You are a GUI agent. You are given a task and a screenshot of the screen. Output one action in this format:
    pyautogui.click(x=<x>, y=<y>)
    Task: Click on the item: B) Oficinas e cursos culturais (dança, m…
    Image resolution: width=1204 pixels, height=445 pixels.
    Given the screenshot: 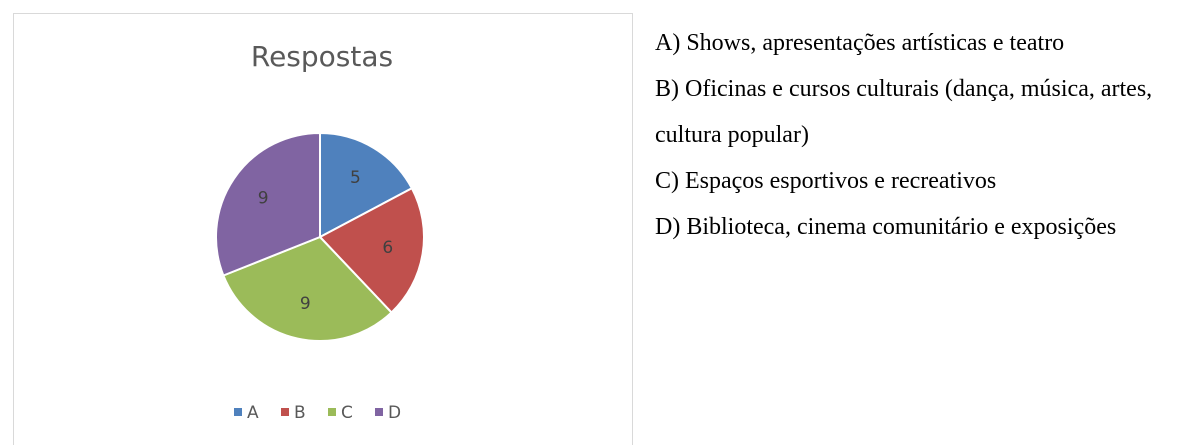 What is the action you would take?
    pyautogui.click(x=904, y=112)
    